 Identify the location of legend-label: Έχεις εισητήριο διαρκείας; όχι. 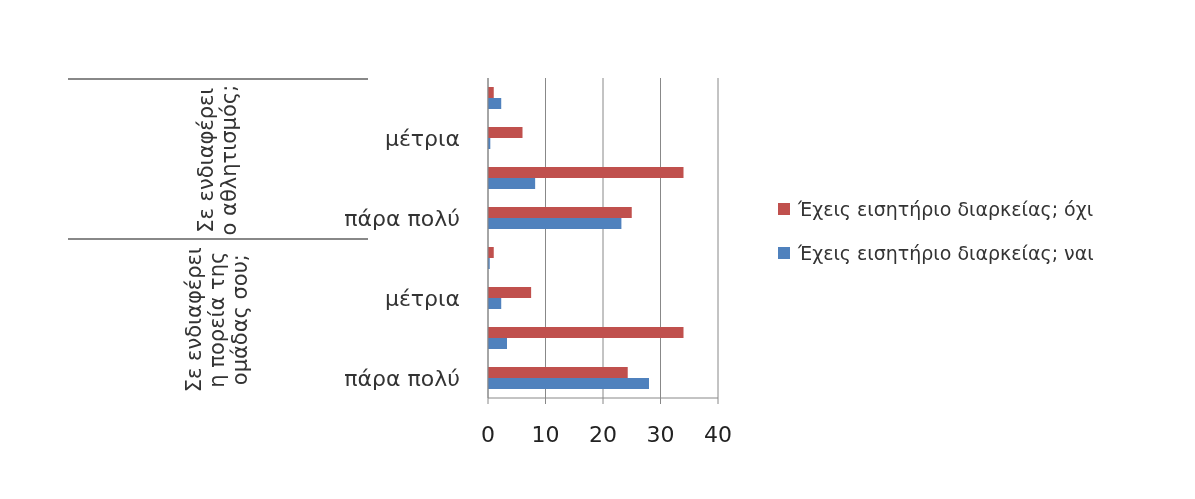
(946, 209).